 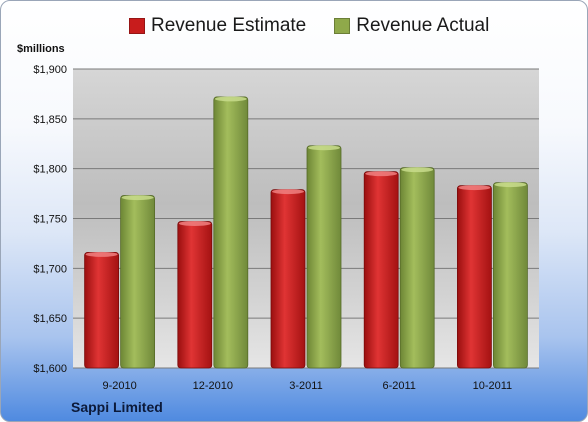 What do you see at coordinates (119, 386) in the screenshot?
I see `x-tick-label: 9-2010` at bounding box center [119, 386].